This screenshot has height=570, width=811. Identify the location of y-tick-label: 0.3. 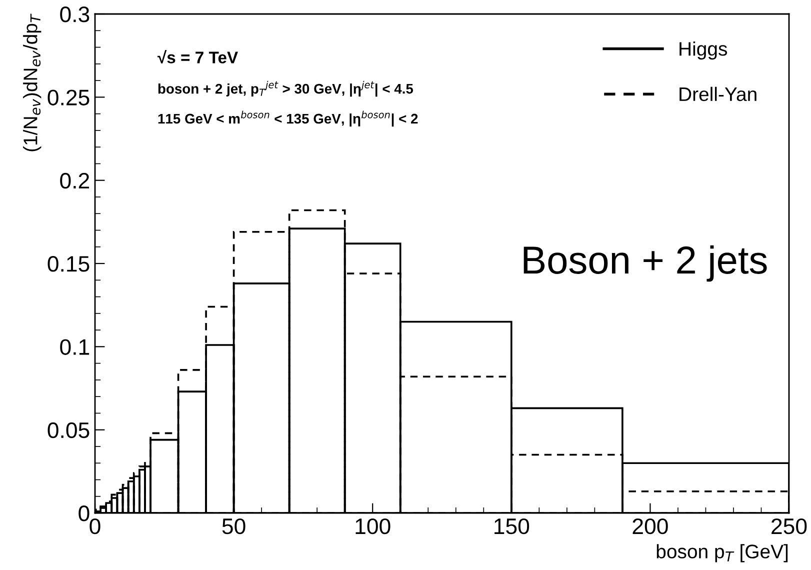
(75, 14).